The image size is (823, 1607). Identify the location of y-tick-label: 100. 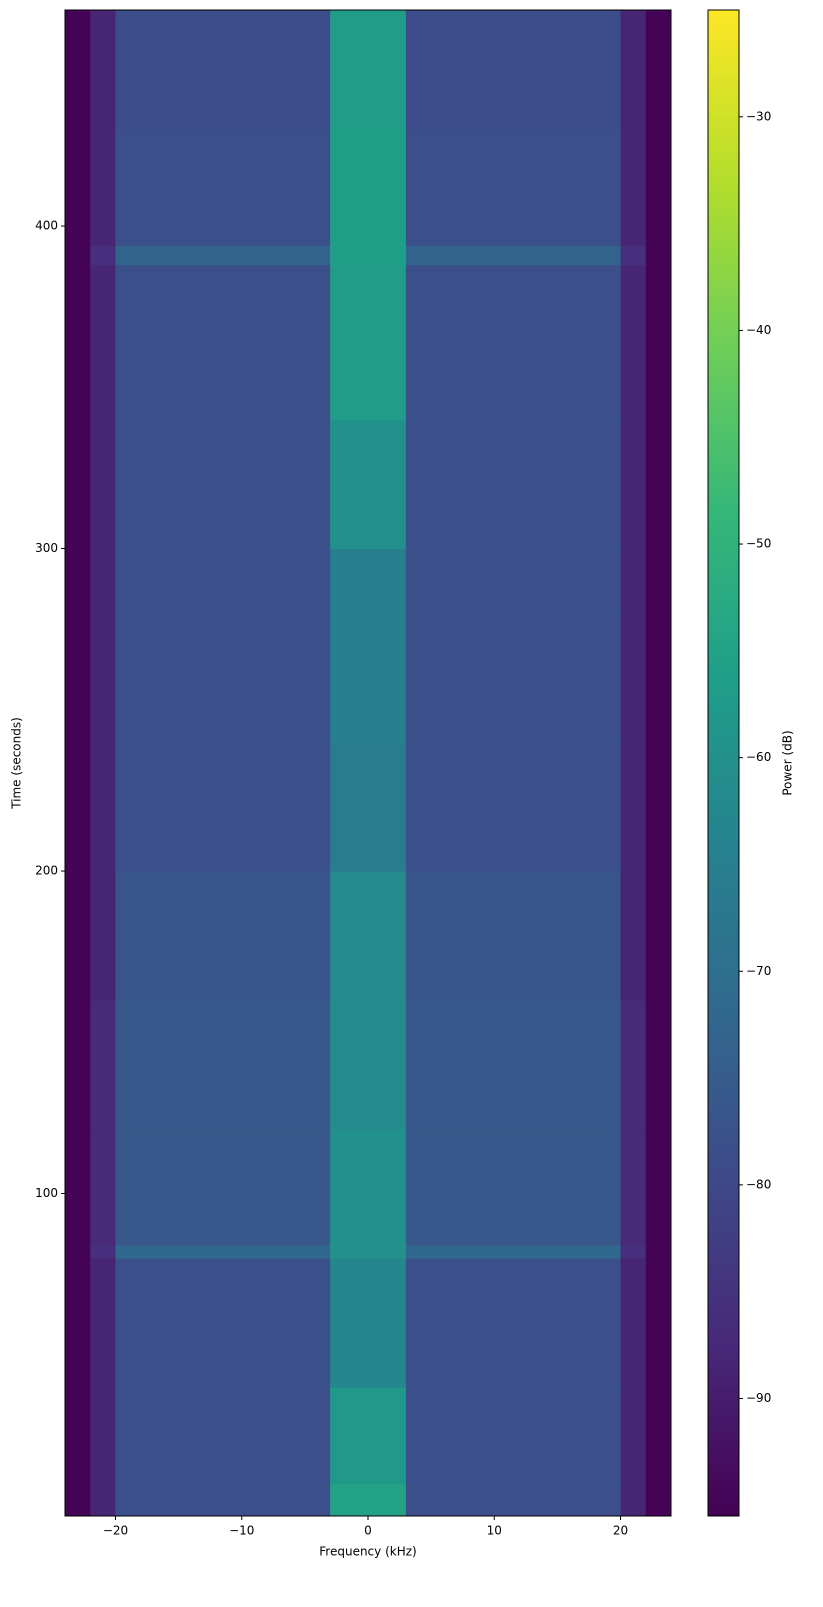
(46, 1193).